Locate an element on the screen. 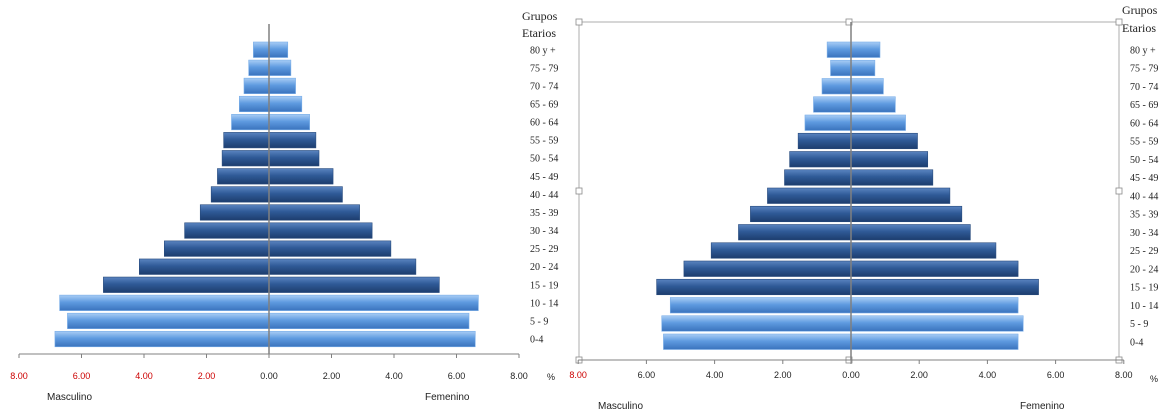  category-header: Etarios is located at coordinates (539, 33).